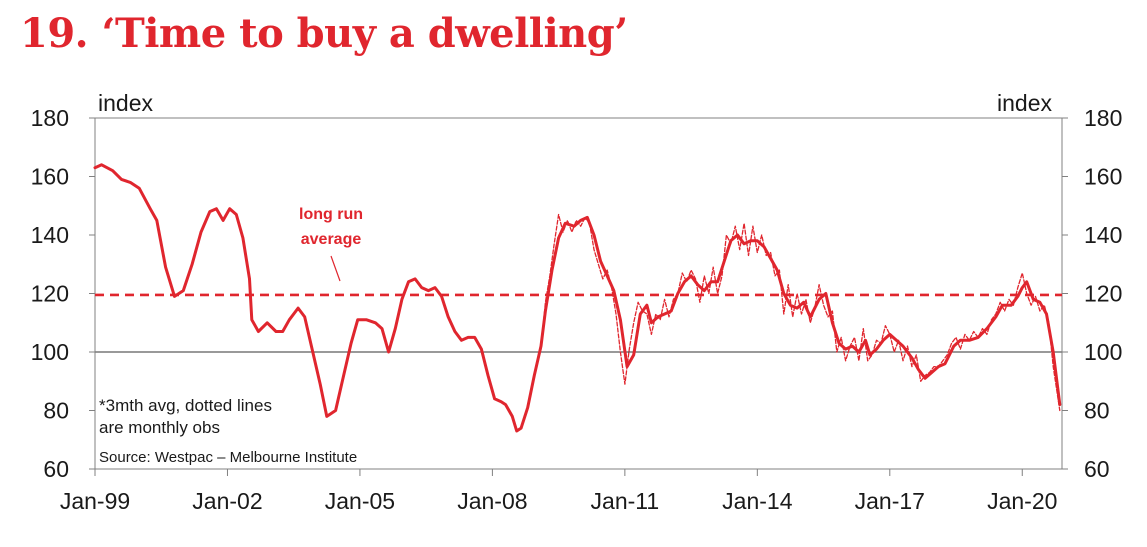  Describe the element at coordinates (227, 501) in the screenshot. I see `x-tick-label: Jan-02` at that location.